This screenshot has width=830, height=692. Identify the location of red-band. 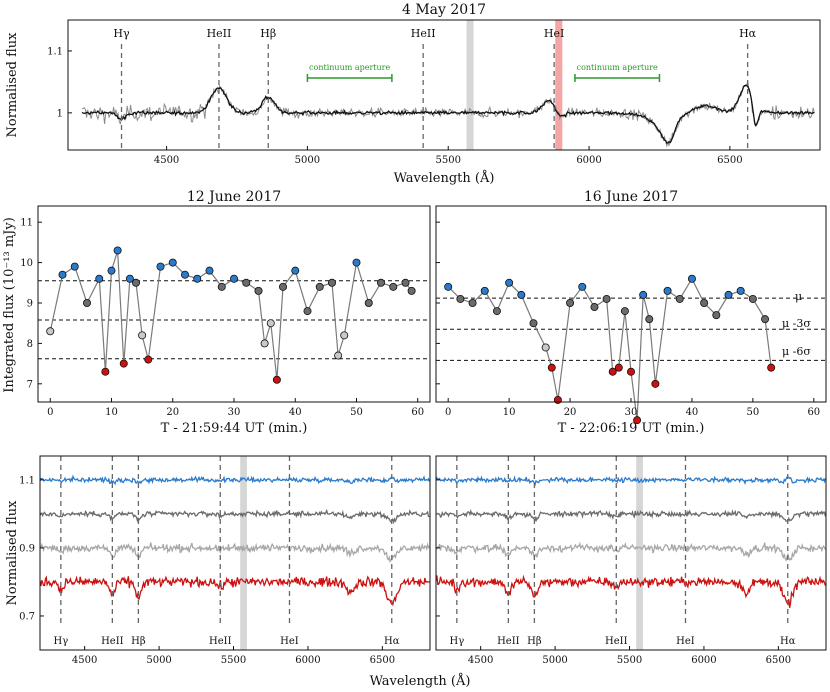
(559, 85).